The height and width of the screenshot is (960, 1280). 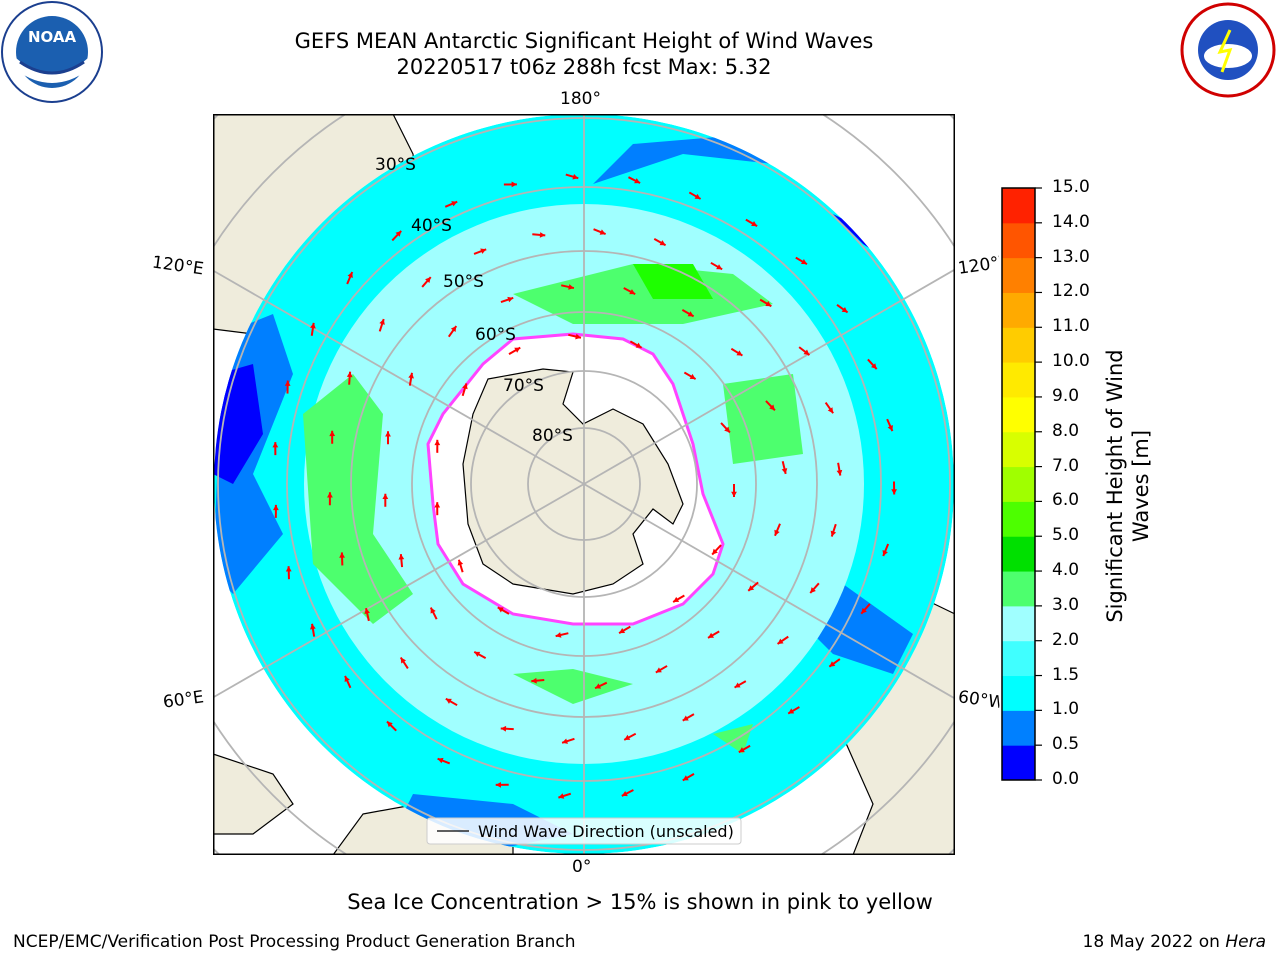 I want to click on colorbar-tick-label: 11.0, so click(x=1071, y=326).